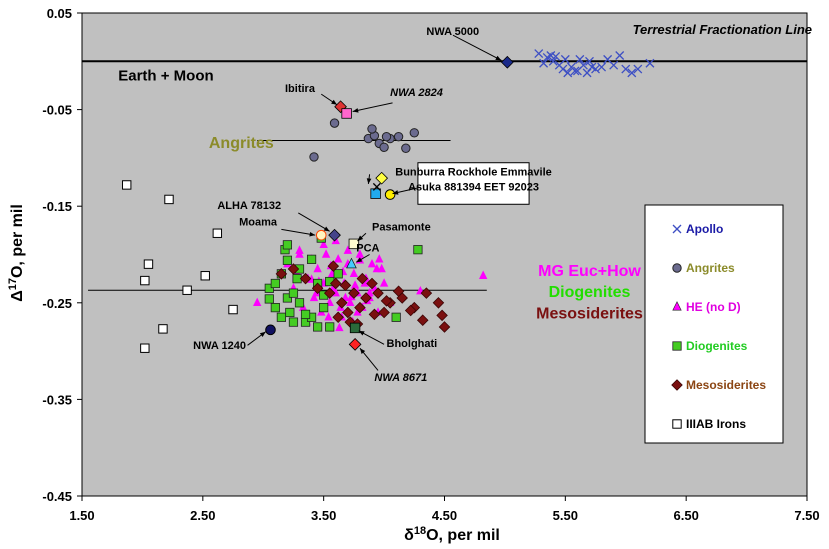 Image resolution: width=829 pixels, height=549 pixels. I want to click on x-axis-title: δ18O, per mil, so click(452, 534).